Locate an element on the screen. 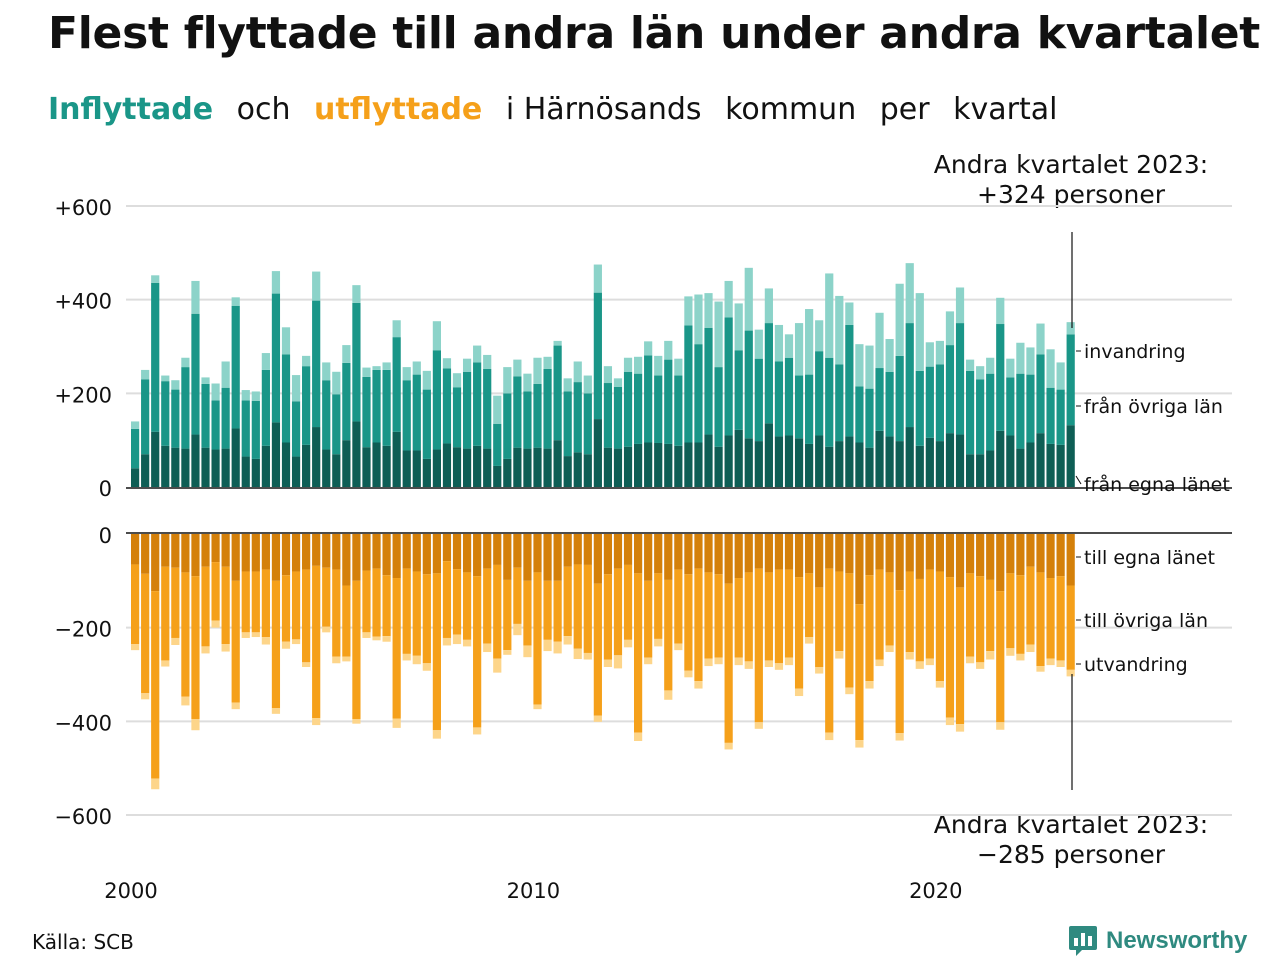  x-tick-label: 2020 is located at coordinates (935, 891).